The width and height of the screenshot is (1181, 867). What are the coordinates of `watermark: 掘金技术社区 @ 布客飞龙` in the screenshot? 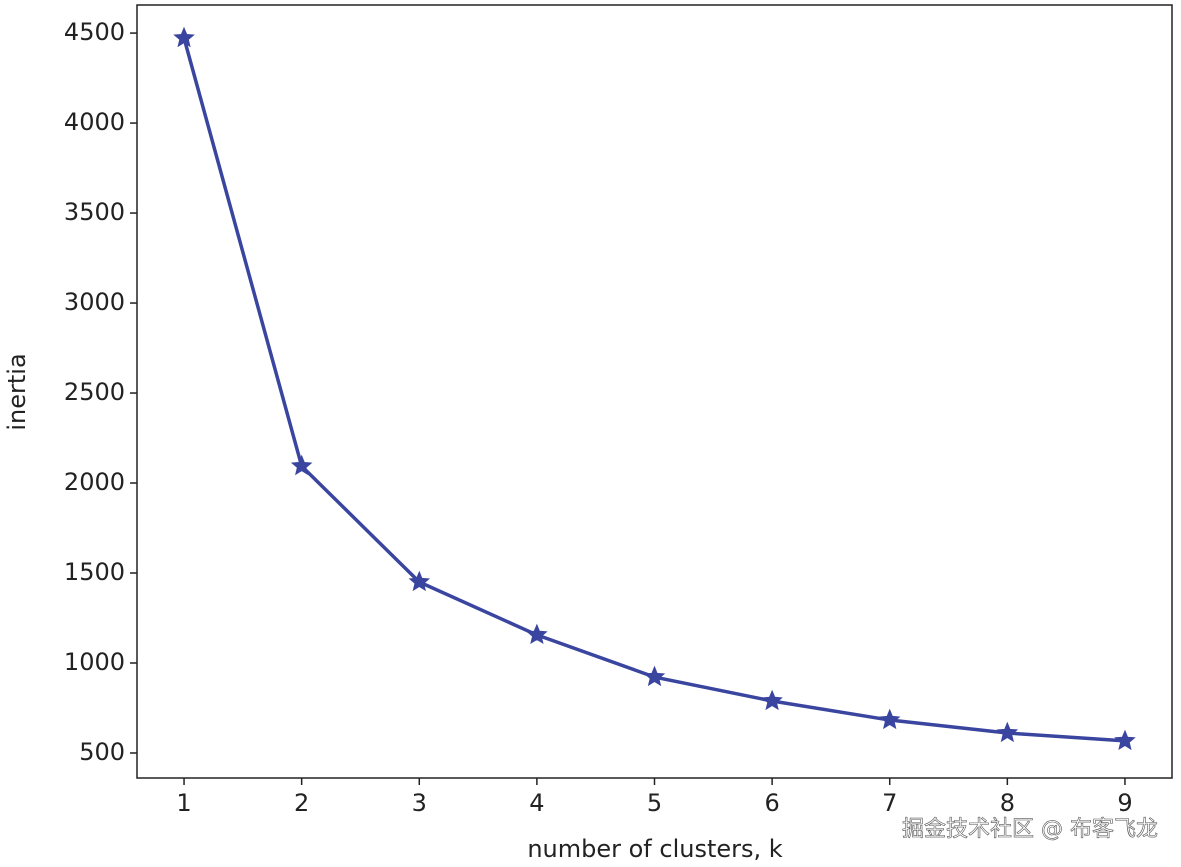 It's located at (1030, 829).